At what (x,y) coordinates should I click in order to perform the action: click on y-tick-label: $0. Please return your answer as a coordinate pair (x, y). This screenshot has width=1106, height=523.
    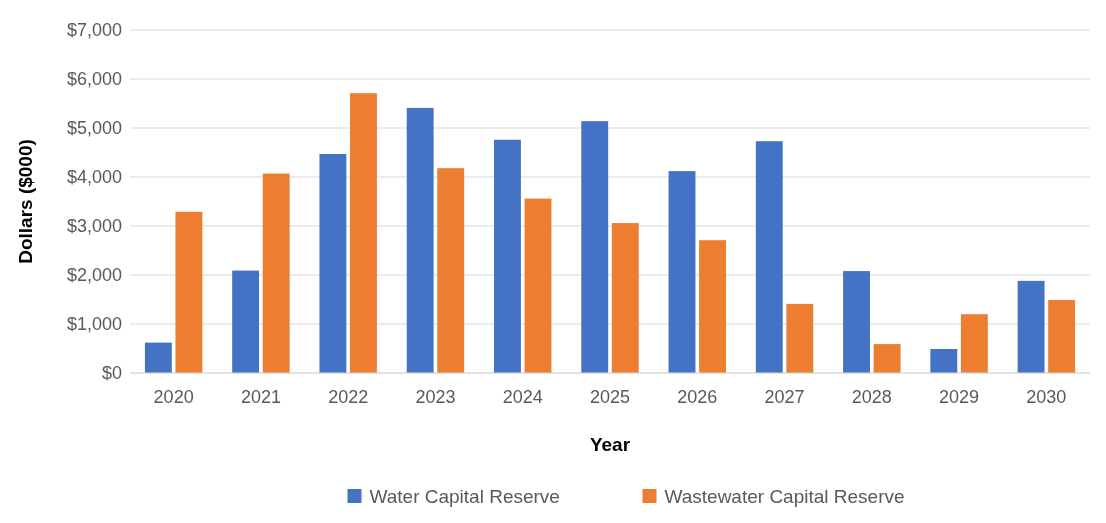
    Looking at the image, I should click on (111, 373).